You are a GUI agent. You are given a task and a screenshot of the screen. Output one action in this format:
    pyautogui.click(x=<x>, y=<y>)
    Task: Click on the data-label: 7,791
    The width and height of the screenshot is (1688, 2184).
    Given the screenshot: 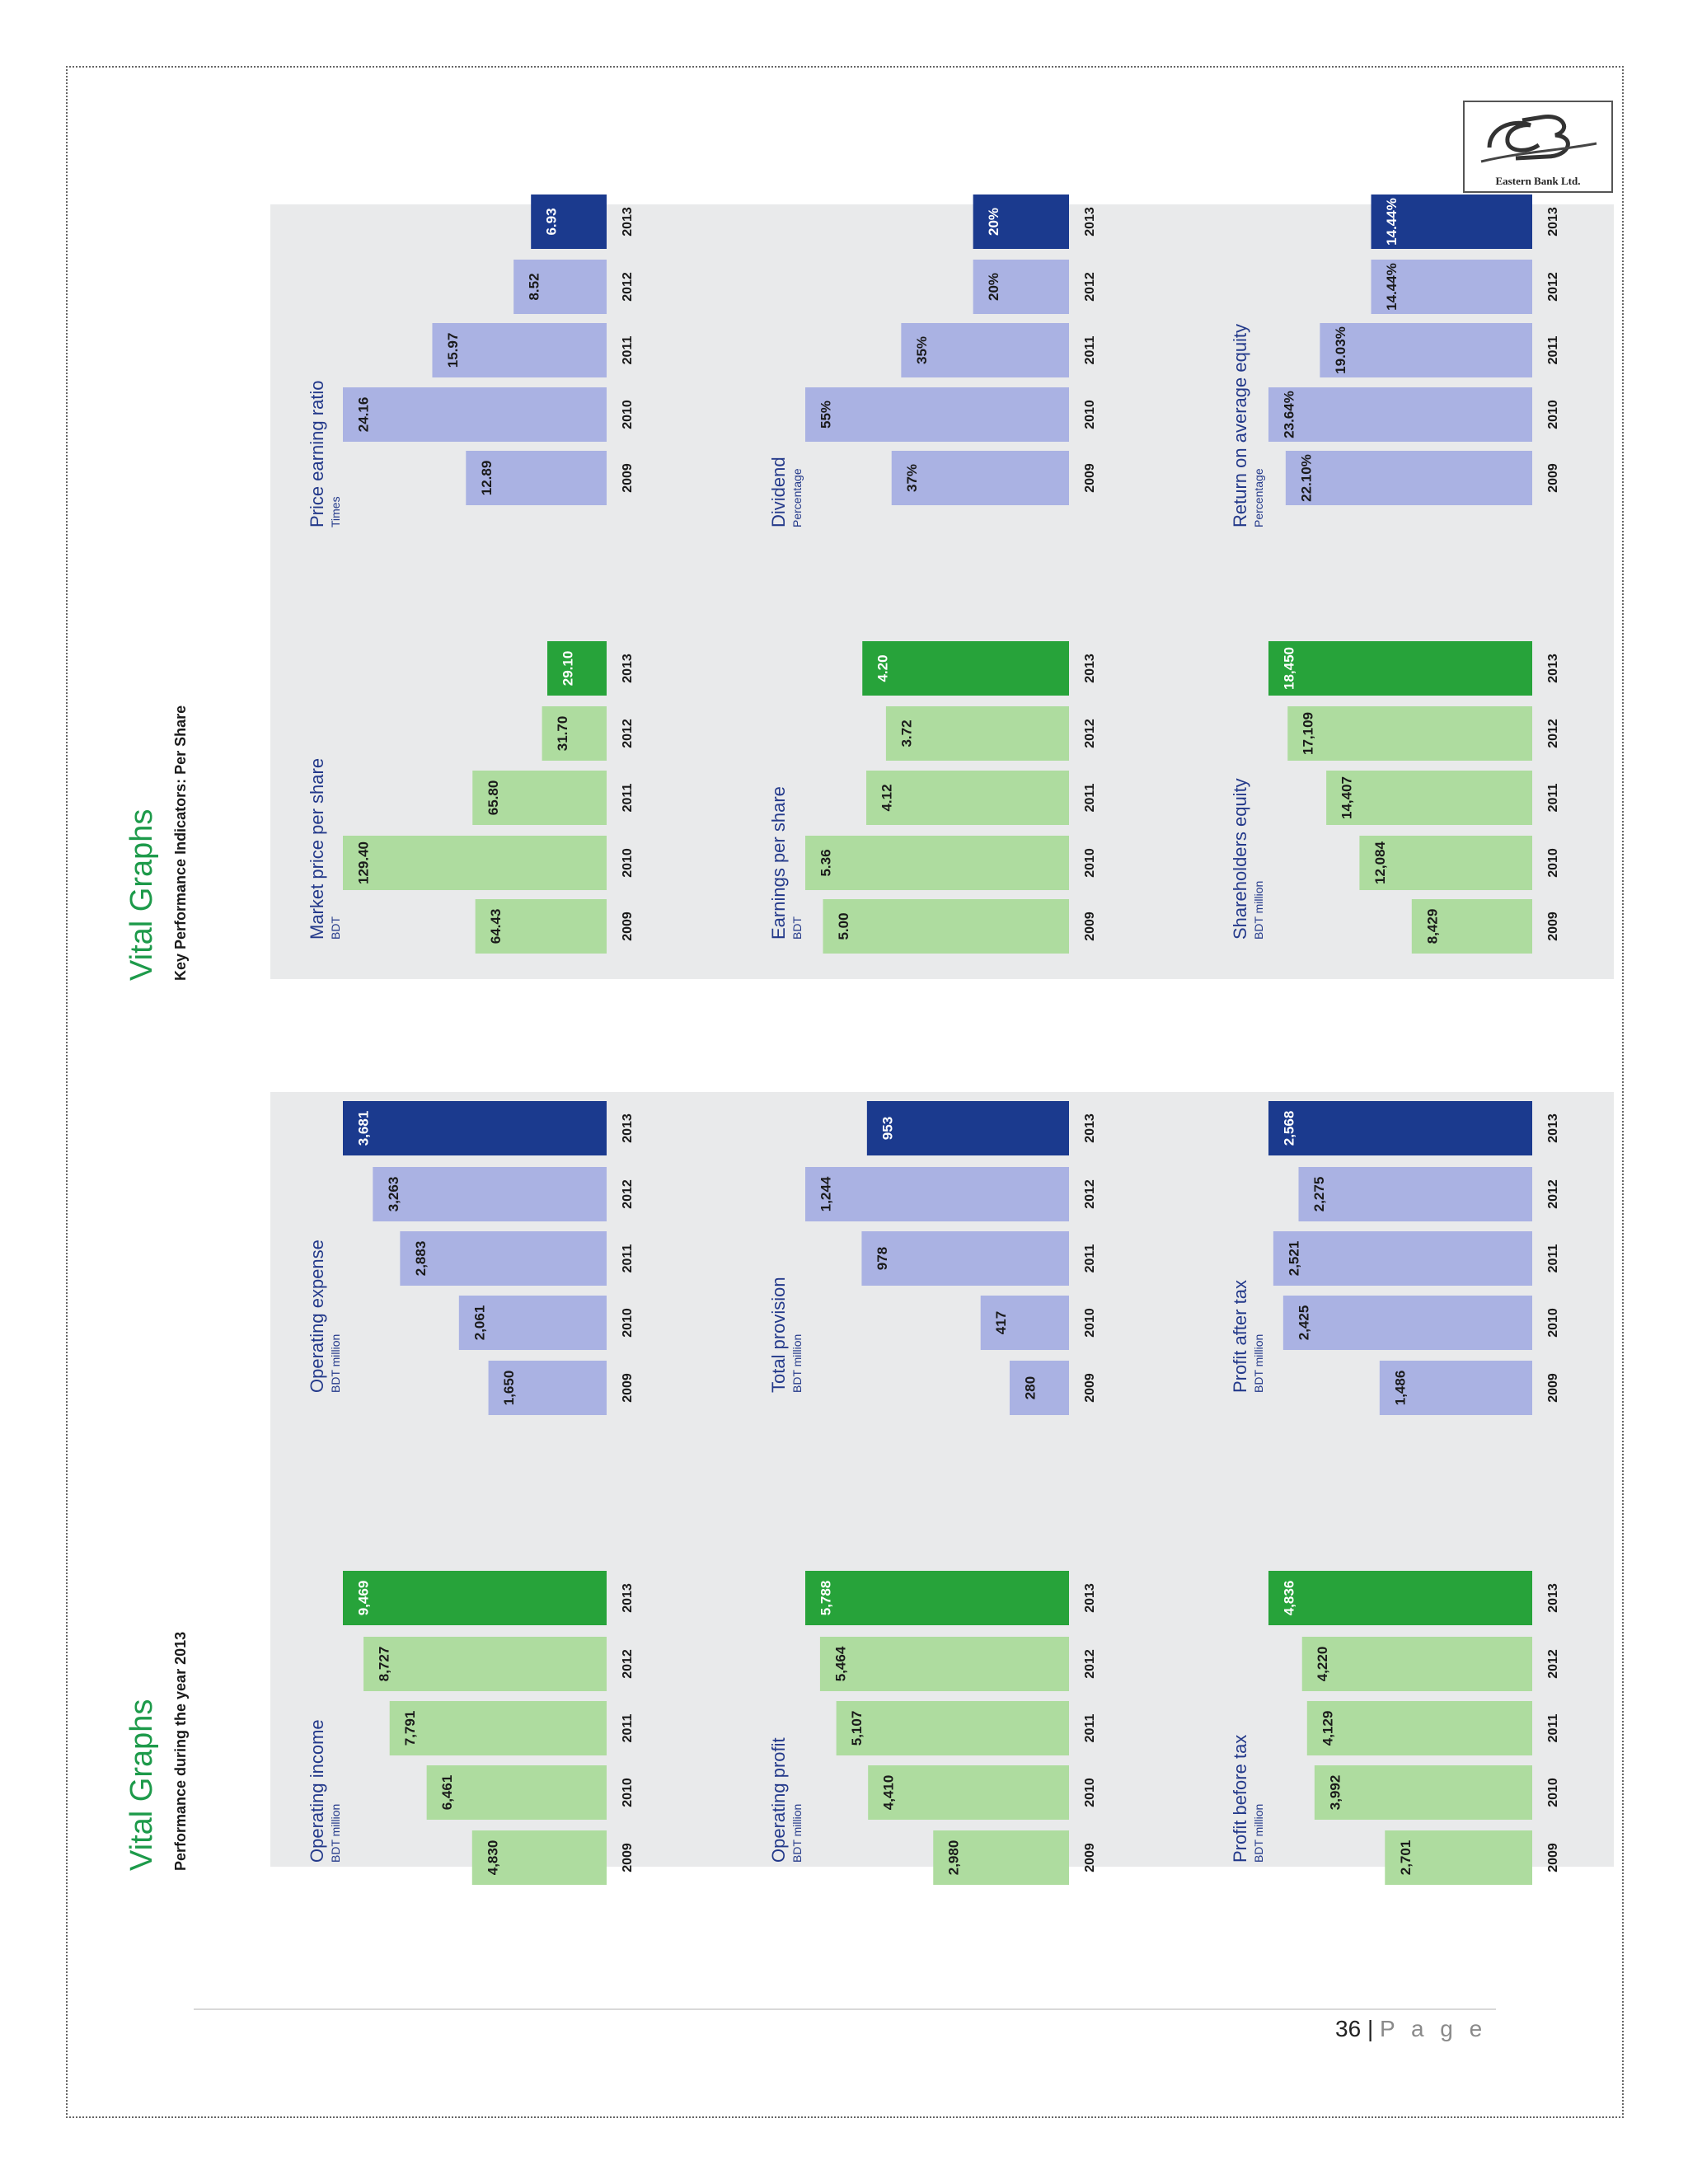 What is the action you would take?
    pyautogui.click(x=410, y=1728)
    